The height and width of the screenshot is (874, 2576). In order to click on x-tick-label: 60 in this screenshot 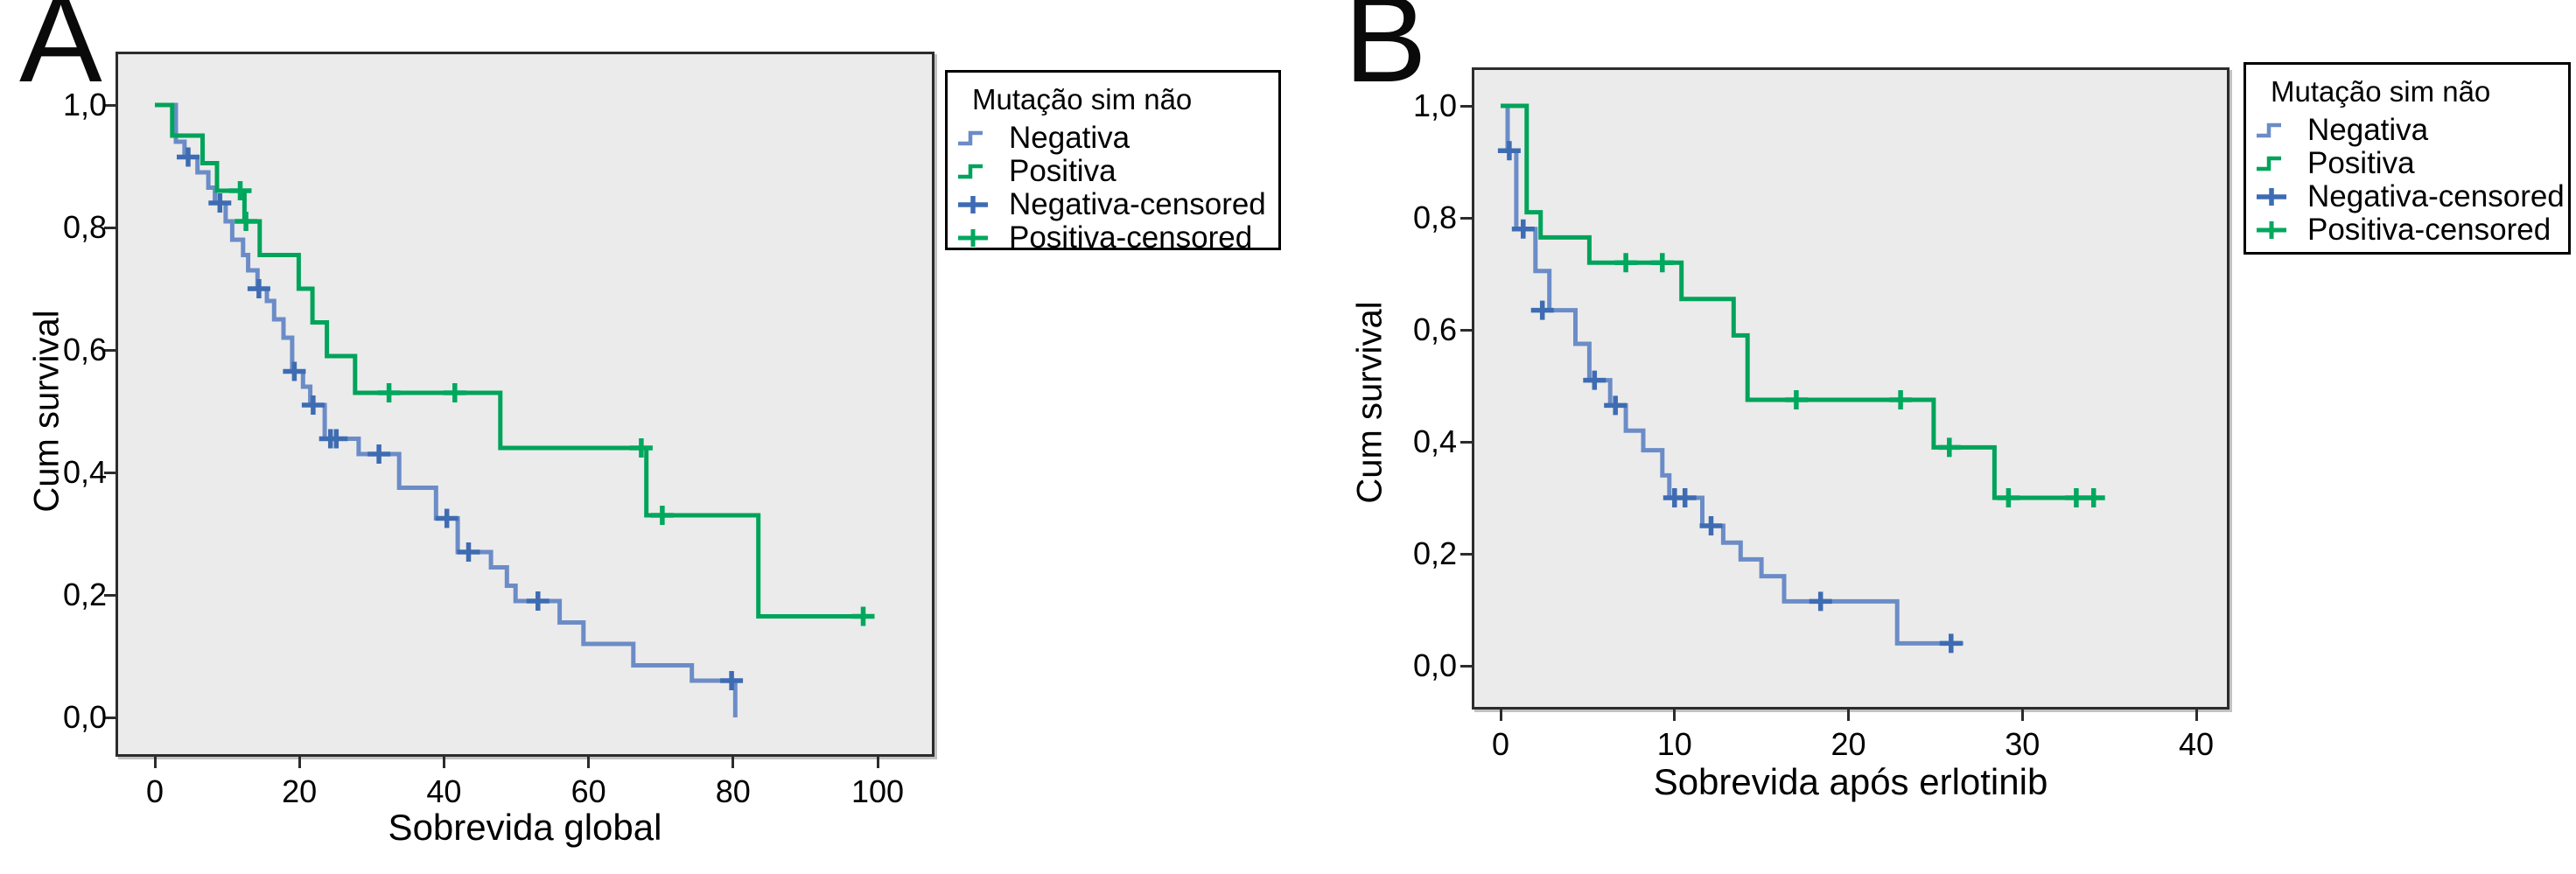, I will do `click(588, 791)`.